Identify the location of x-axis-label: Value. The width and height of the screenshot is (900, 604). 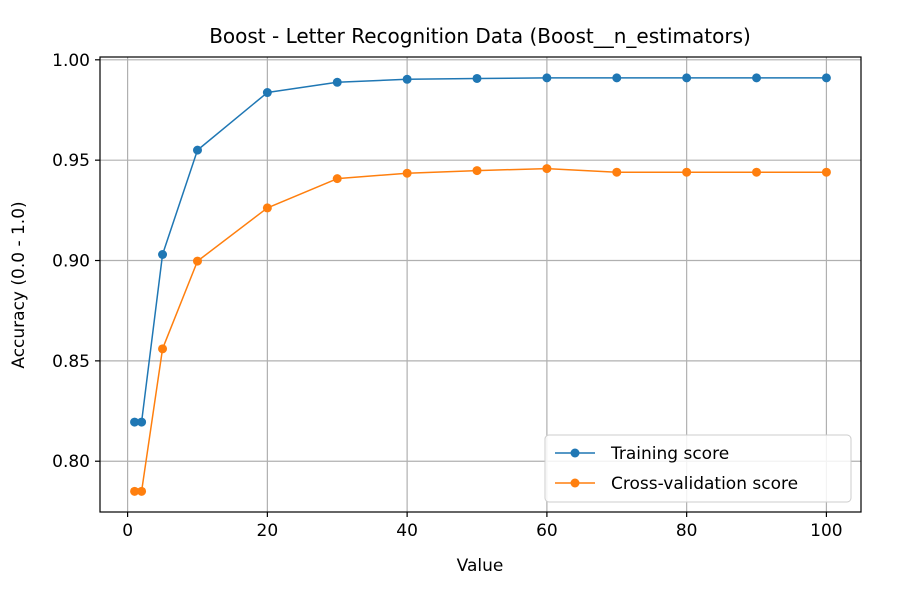
(480, 566).